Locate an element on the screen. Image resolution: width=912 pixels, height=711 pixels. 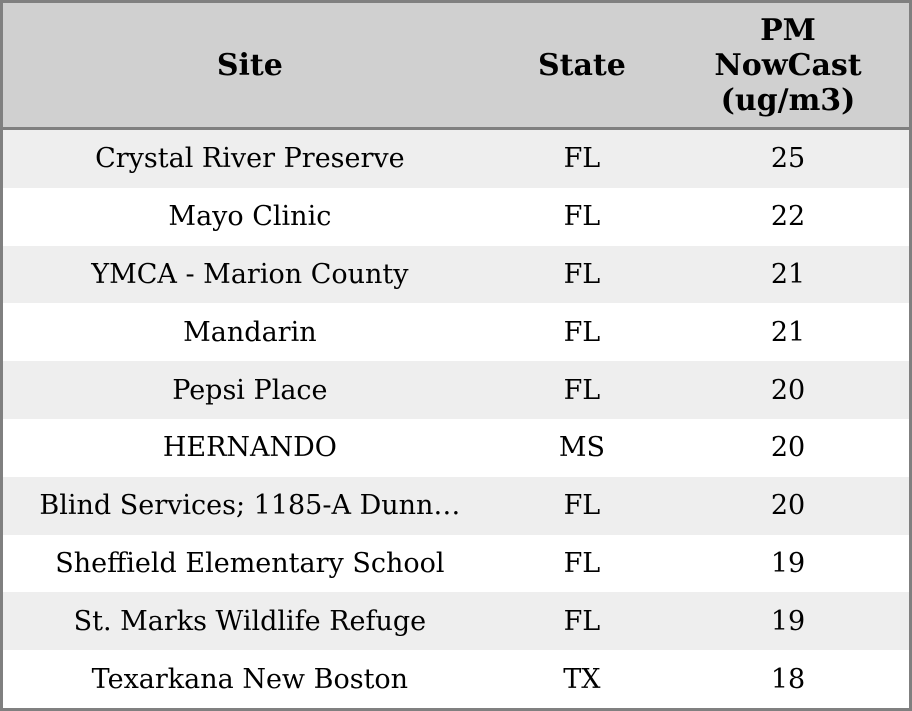
site-cell: Sheffield Elementary School is located at coordinates (250, 563).